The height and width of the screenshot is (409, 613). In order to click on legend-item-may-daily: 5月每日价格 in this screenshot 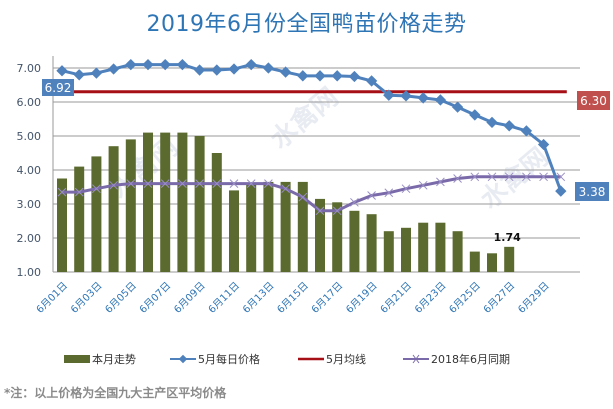, I will do `click(215, 359)`.